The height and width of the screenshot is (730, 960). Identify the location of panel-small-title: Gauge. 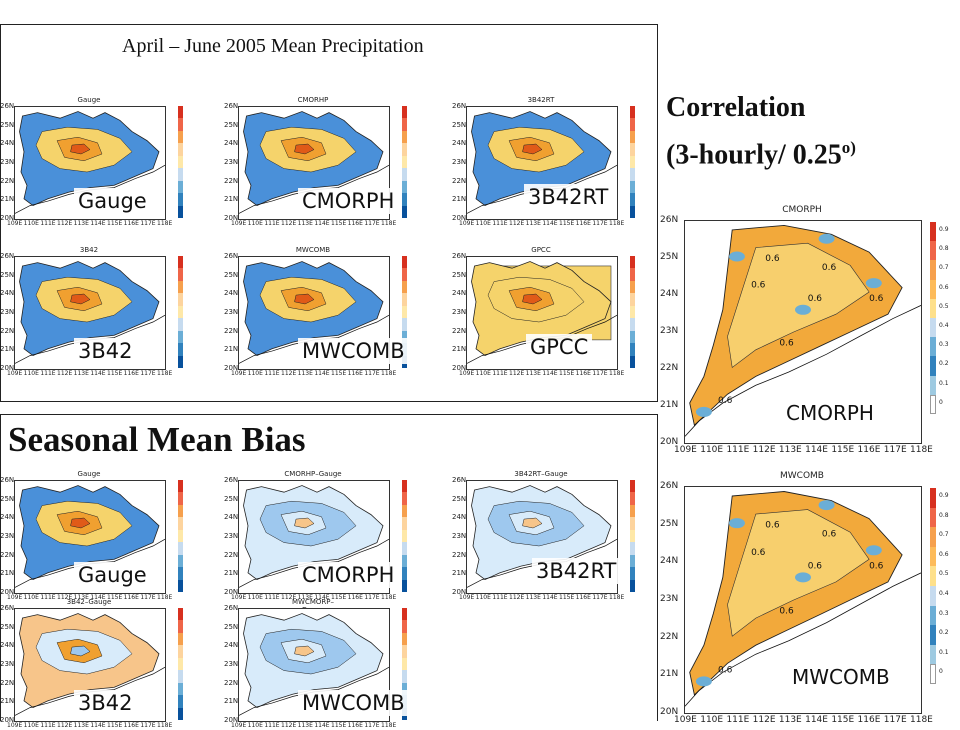
(89, 474).